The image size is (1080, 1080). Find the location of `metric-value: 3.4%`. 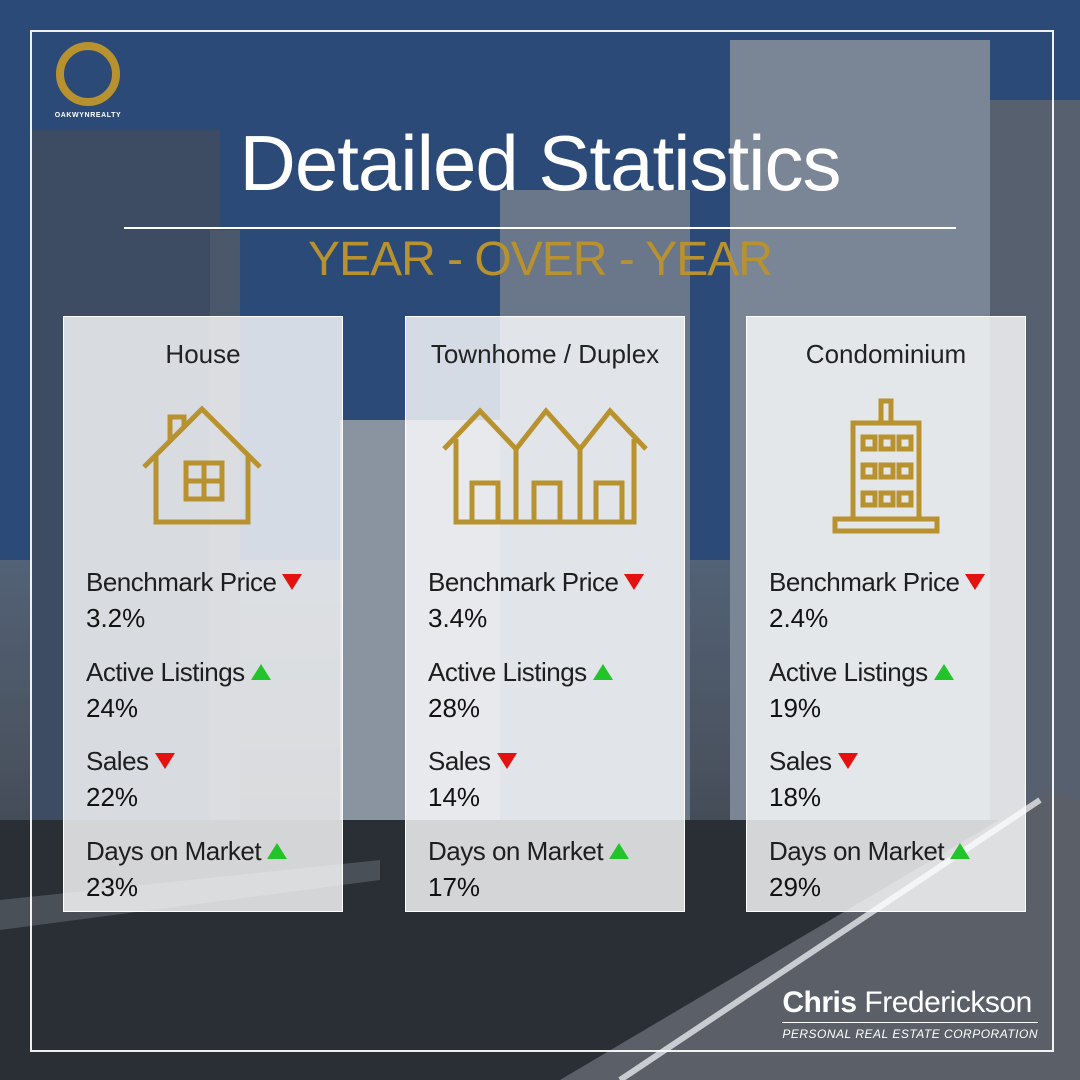

metric-value: 3.4% is located at coordinates (458, 618).